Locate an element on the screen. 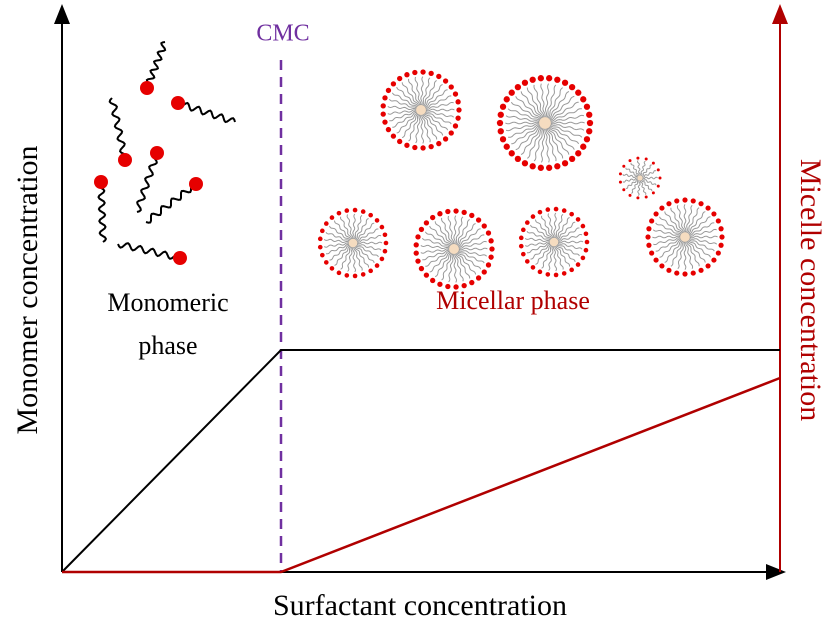 The width and height of the screenshot is (829, 623). monomer-tail is located at coordinates (118, 129).